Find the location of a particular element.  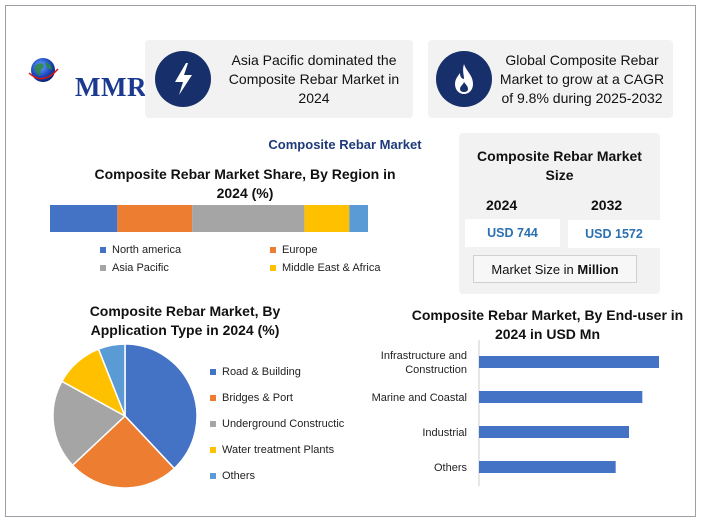

enduser-title-line-1: Composite Rebar Market, By End-user in is located at coordinates (547, 315).